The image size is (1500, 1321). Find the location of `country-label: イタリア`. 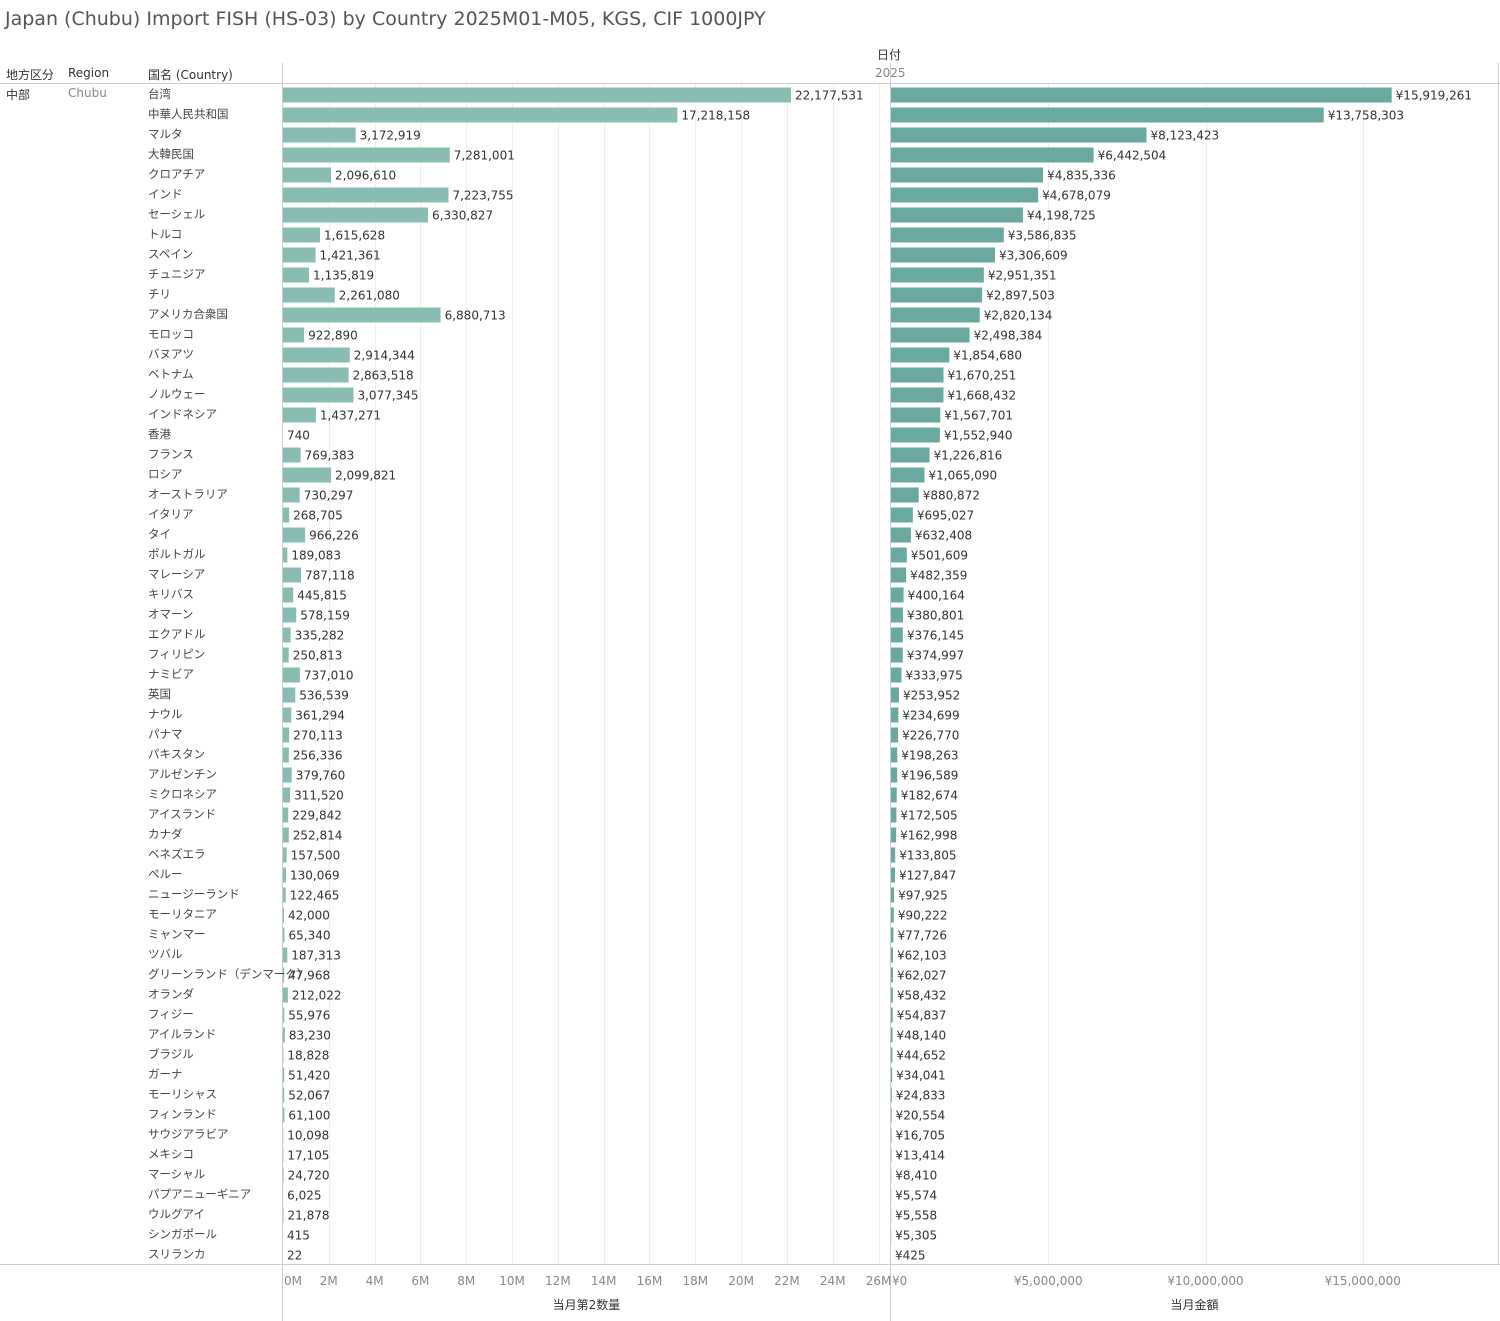

country-label: イタリア is located at coordinates (171, 514).